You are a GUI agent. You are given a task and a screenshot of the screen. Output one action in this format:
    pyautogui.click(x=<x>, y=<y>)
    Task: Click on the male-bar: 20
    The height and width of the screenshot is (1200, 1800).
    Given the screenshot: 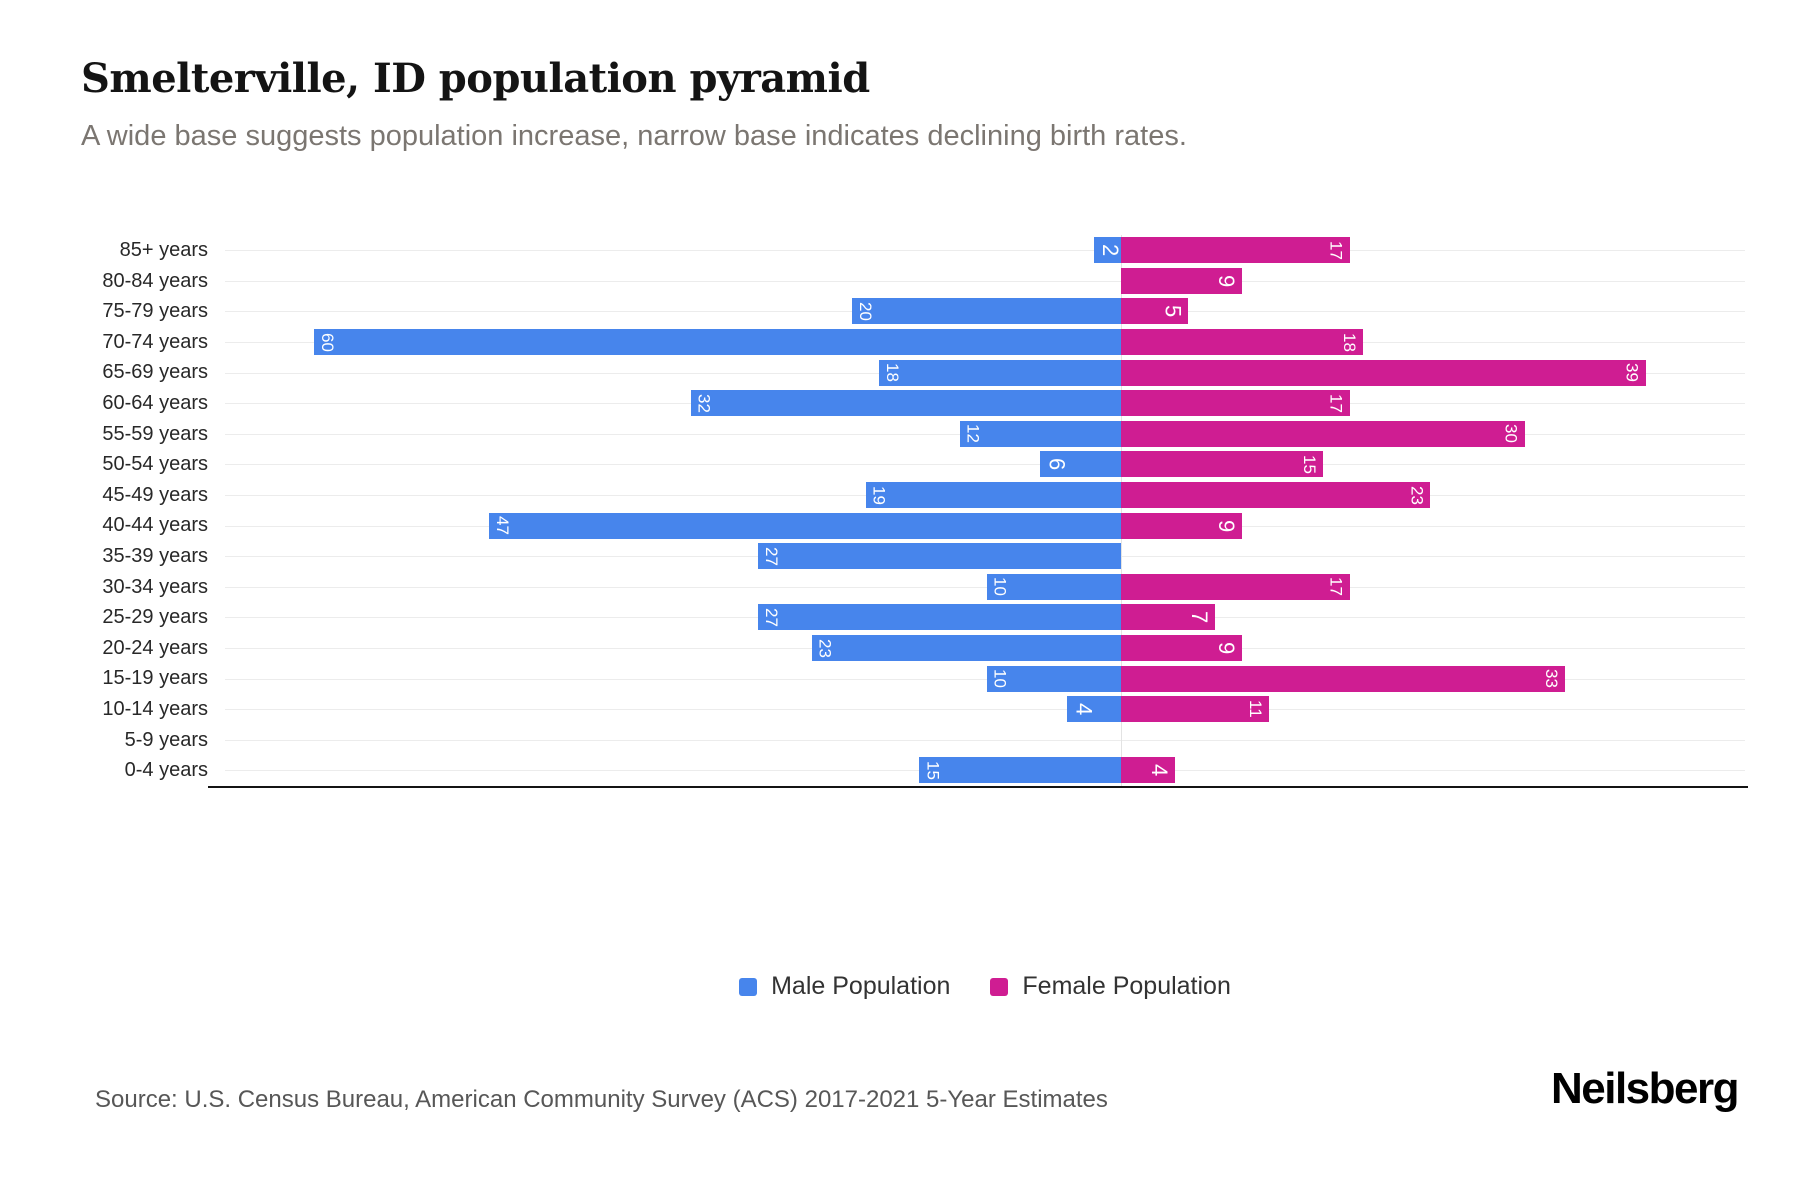 What is the action you would take?
    pyautogui.click(x=987, y=311)
    